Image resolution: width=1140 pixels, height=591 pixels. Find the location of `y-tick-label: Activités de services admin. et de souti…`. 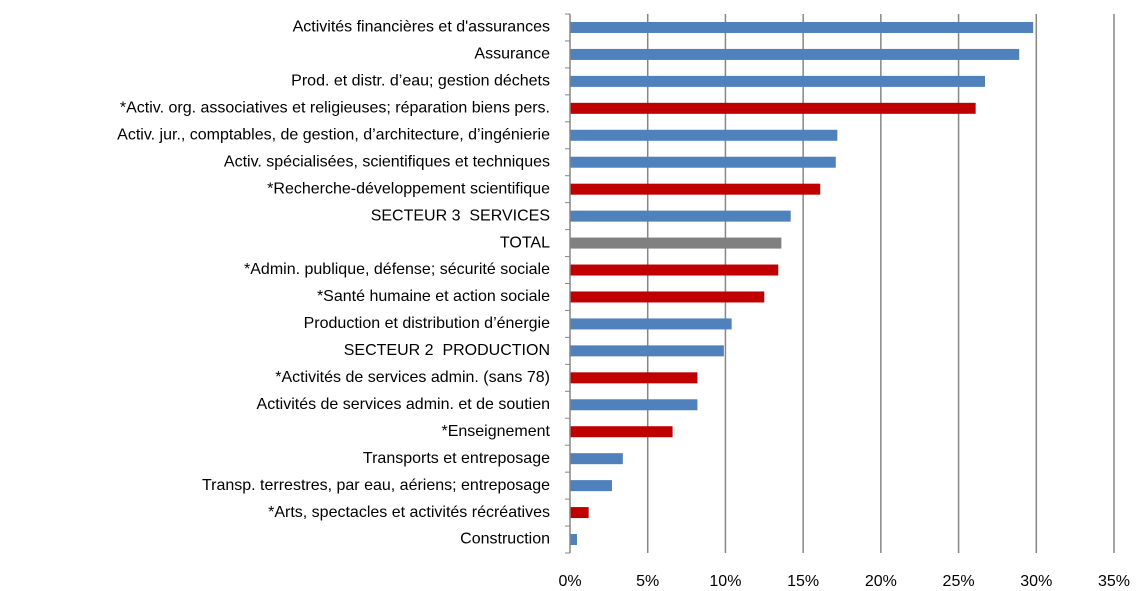

y-tick-label: Activités de services admin. et de souti… is located at coordinates (403, 404).